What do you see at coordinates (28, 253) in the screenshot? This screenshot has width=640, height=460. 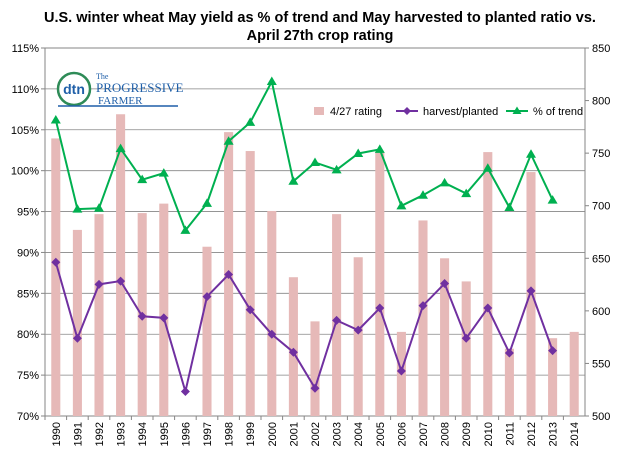 I see `left-tick-label: 90%` at bounding box center [28, 253].